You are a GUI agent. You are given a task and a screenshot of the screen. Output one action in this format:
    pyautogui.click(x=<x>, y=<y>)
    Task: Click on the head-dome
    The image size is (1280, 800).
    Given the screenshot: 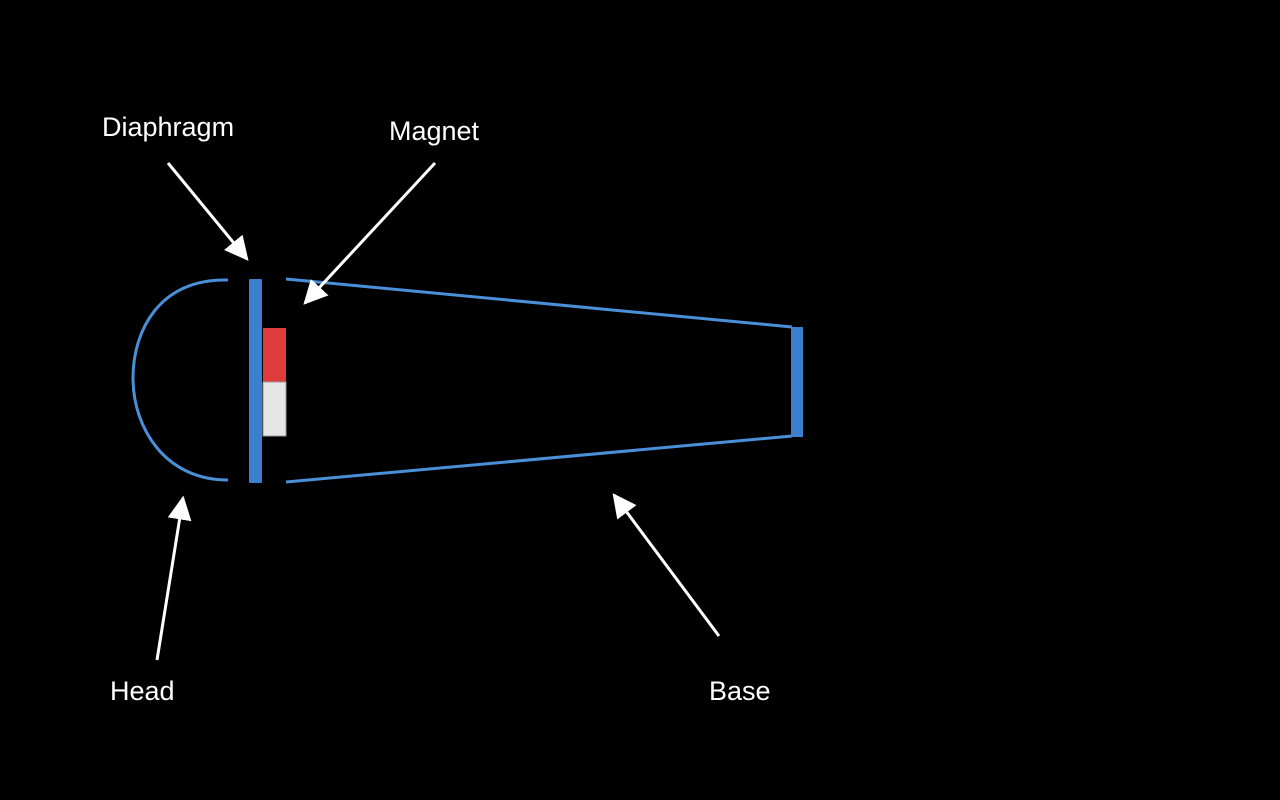 What is the action you would take?
    pyautogui.click(x=180, y=380)
    